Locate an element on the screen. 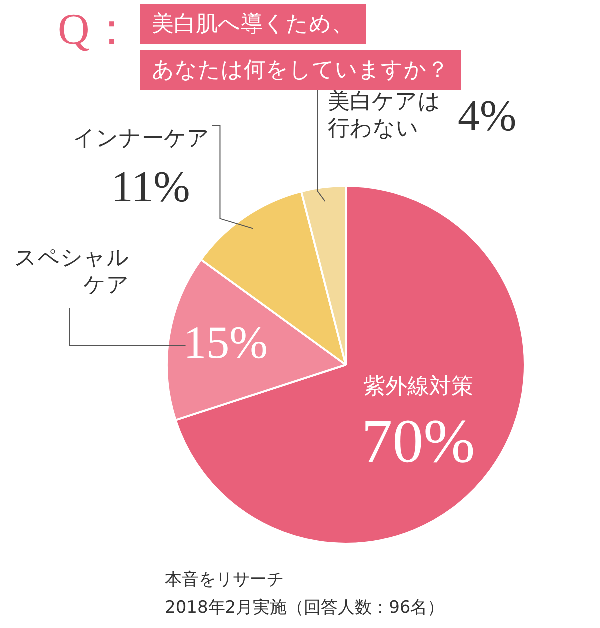  data-label: 15% is located at coordinates (226, 342).